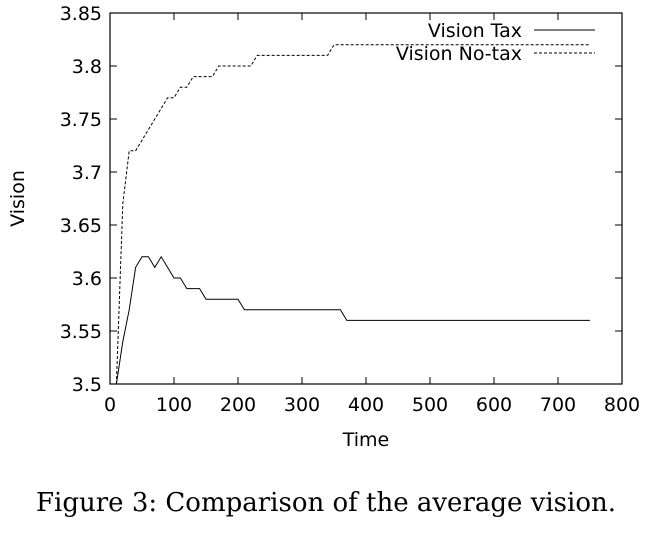 Image resolution: width=652 pixels, height=540 pixels. I want to click on x-tick-label: 0, so click(110, 405).